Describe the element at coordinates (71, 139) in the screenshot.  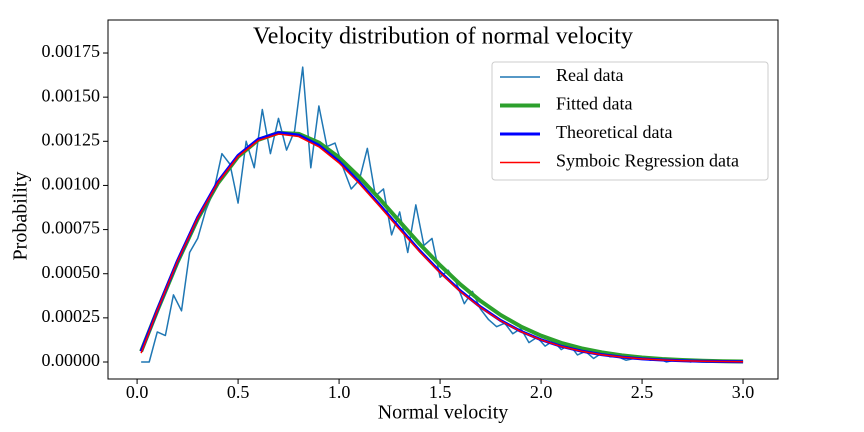
I see `y-tick-label: 0.00125` at that location.